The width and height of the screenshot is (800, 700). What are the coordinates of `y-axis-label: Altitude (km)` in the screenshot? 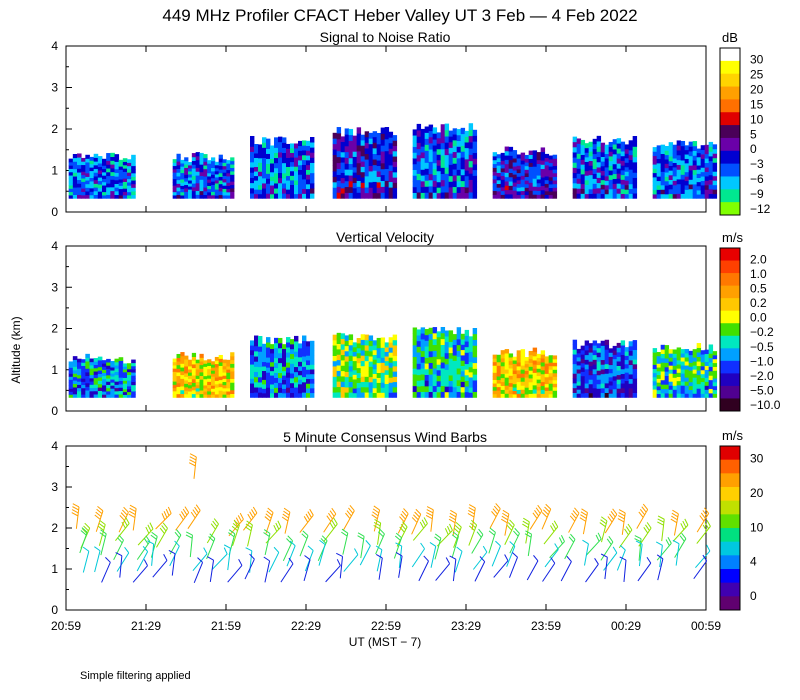 It's located at (16, 349).